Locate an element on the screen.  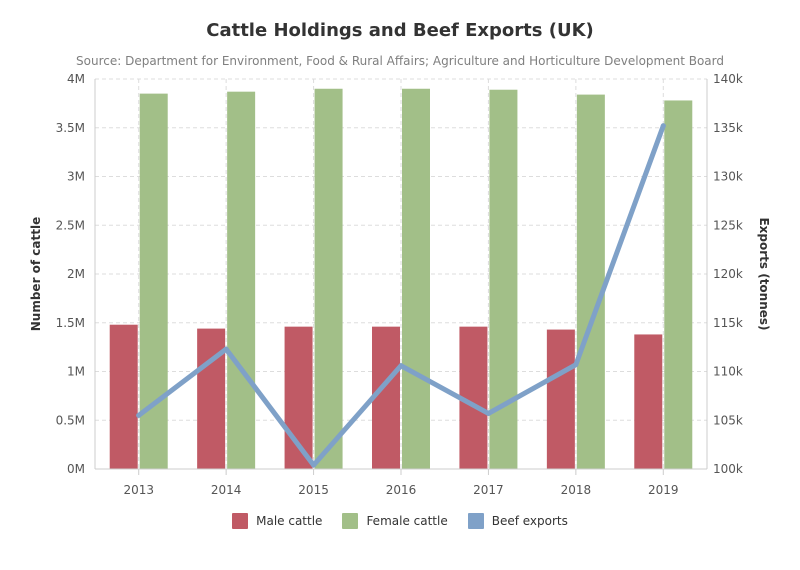
legend-item-beef-exports: Beef exports is located at coordinates (517, 521).